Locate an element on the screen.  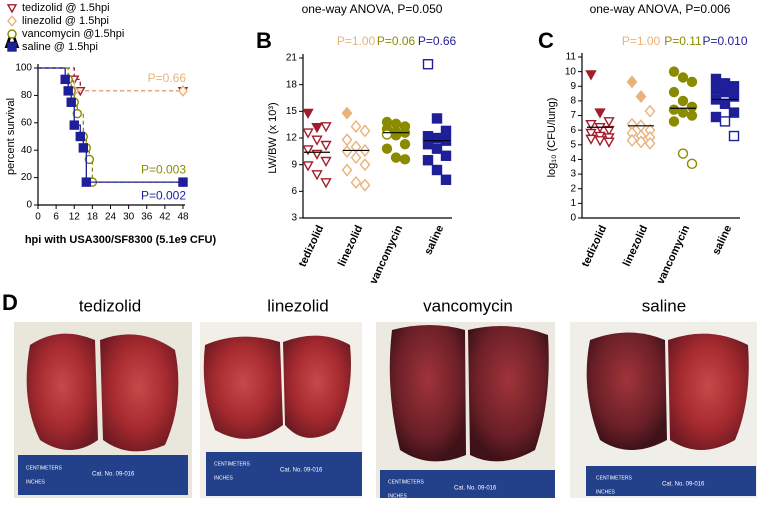
y-tick-label: 3 is located at coordinates (294, 218).